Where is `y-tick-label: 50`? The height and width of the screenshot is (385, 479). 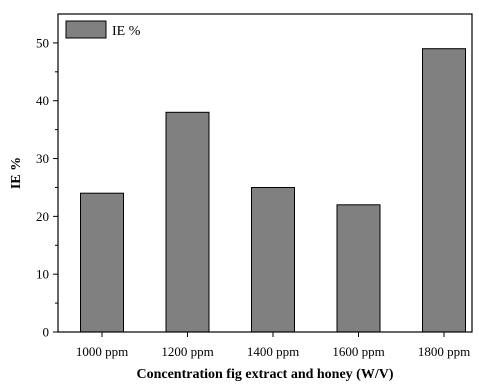 y-tick-label: 50 is located at coordinates (42, 42).